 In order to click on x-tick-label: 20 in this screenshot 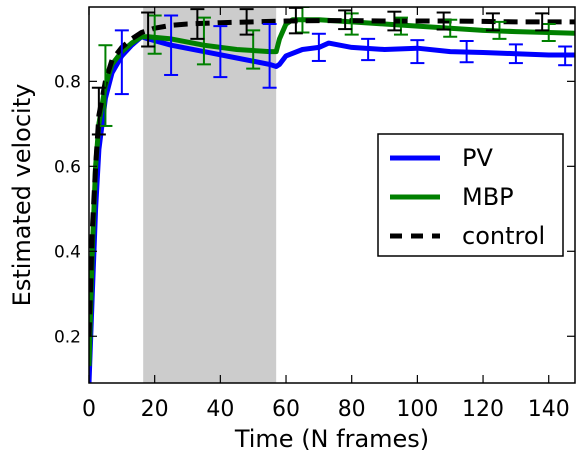, I will do `click(155, 409)`.